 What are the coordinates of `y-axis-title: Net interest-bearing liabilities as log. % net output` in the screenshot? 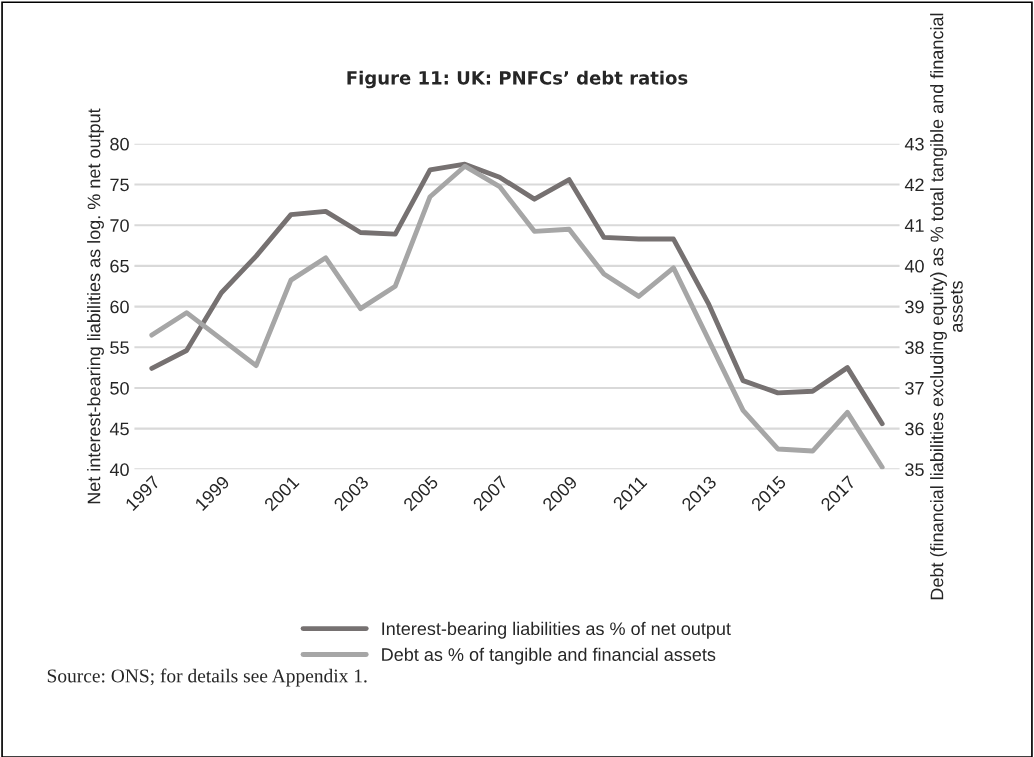 It's located at (95, 306).